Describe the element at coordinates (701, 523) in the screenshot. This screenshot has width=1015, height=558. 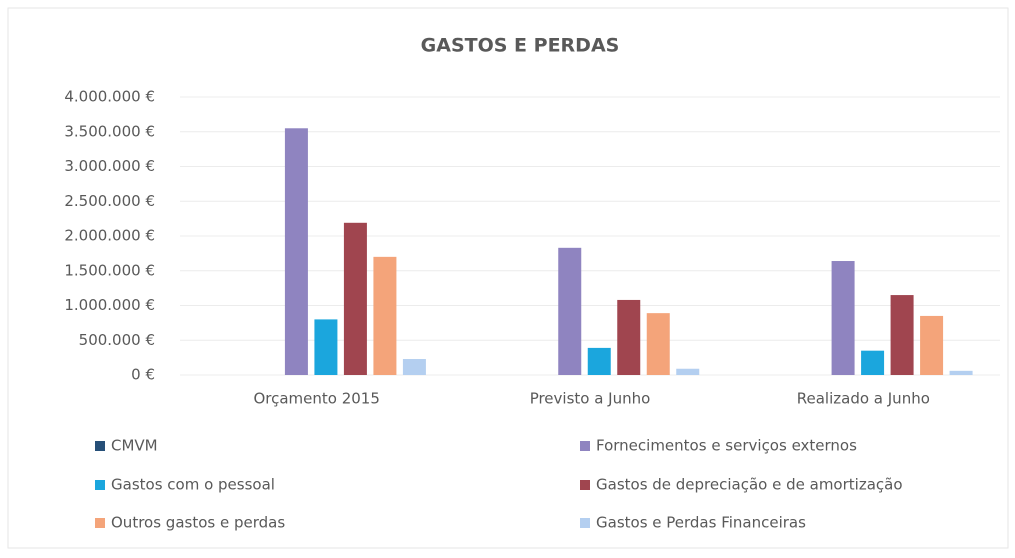
I see `legend-label: Gastos e Perdas Financeiras` at that location.